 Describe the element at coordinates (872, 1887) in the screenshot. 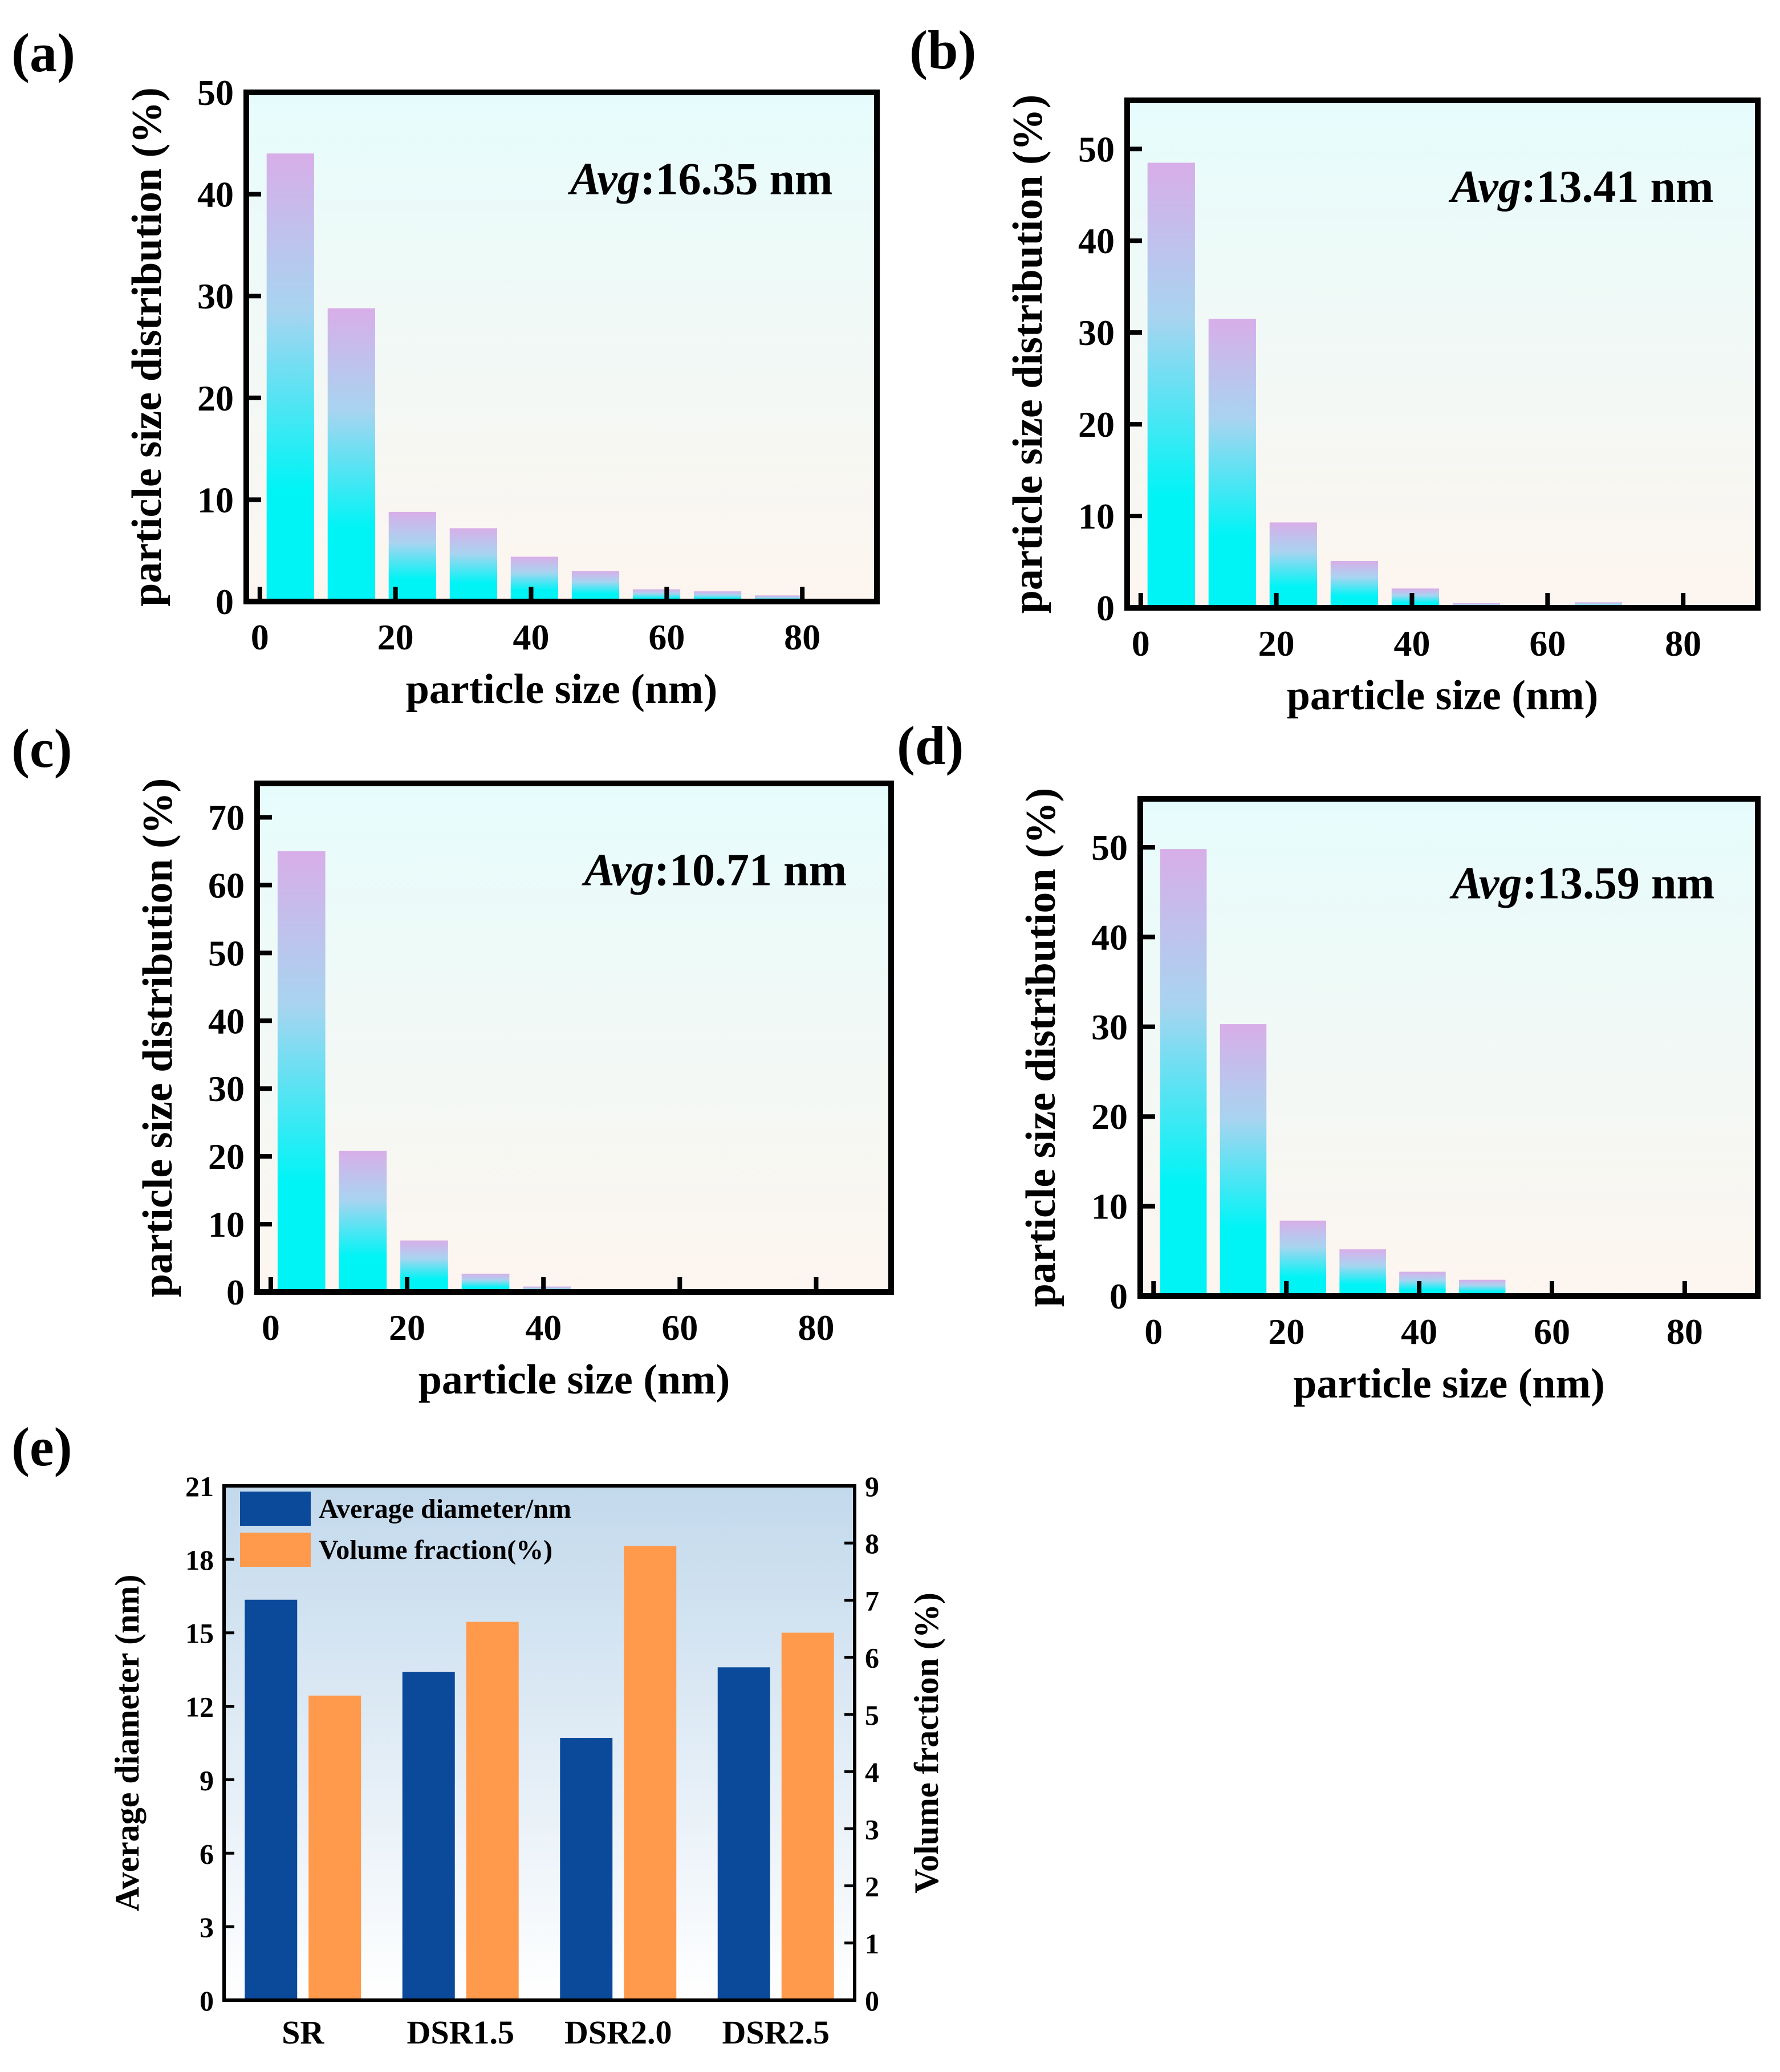

I see `y2-tick-label: 2` at that location.